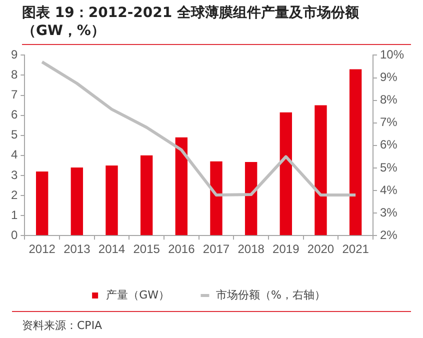  I want to click on legend-label: 市场份额（%，右轴）, so click(271, 295).